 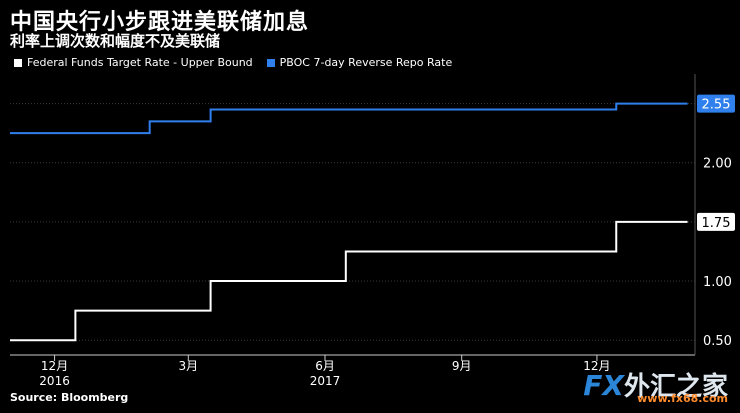 What do you see at coordinates (603, 385) in the screenshot?
I see `watermark-fx: FX` at bounding box center [603, 385].